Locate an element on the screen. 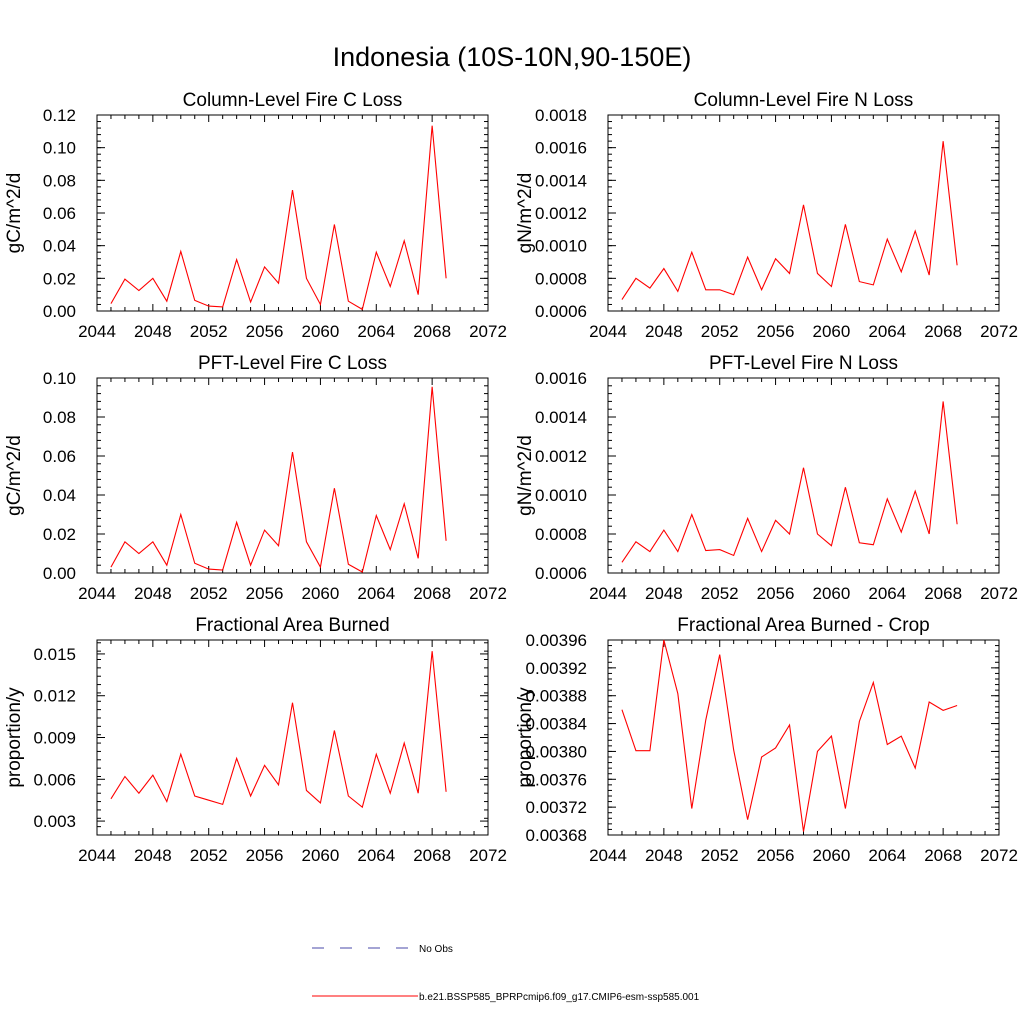 The height and width of the screenshot is (1024, 1024). y-tick-label: 0.00368 is located at coordinates (556, 835).